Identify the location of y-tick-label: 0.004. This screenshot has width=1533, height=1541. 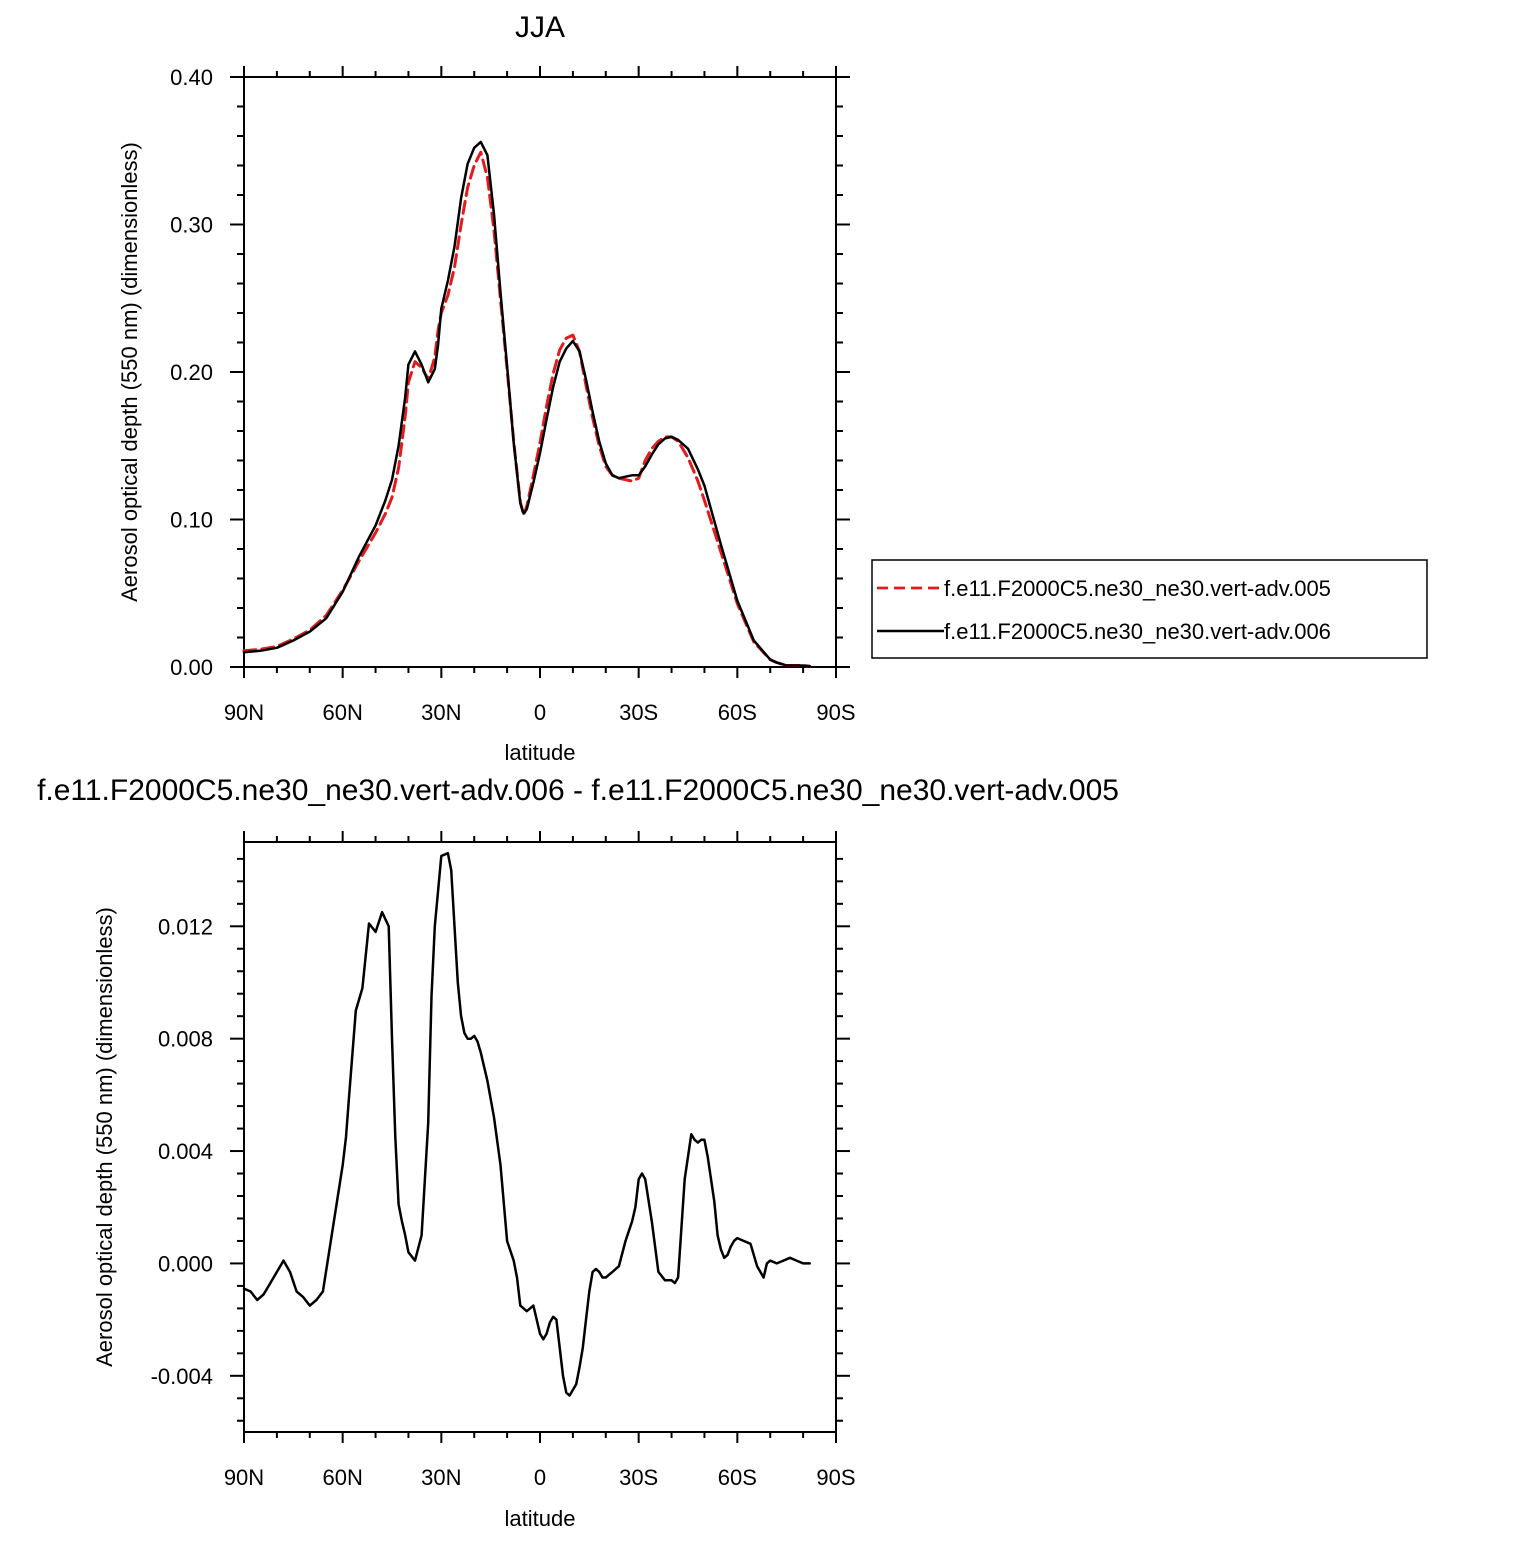
(185, 1151).